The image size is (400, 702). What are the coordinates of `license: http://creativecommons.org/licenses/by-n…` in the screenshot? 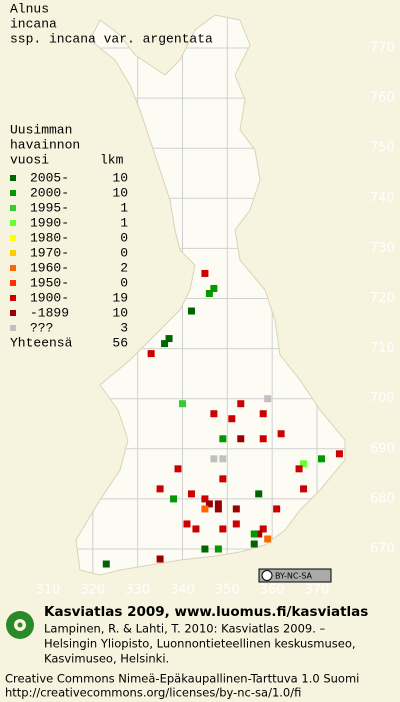 It's located at (153, 693).